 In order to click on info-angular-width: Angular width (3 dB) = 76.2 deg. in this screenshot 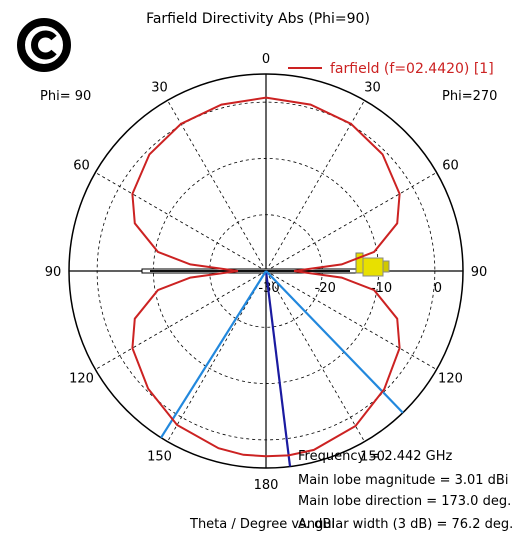, I will do `click(405, 524)`.